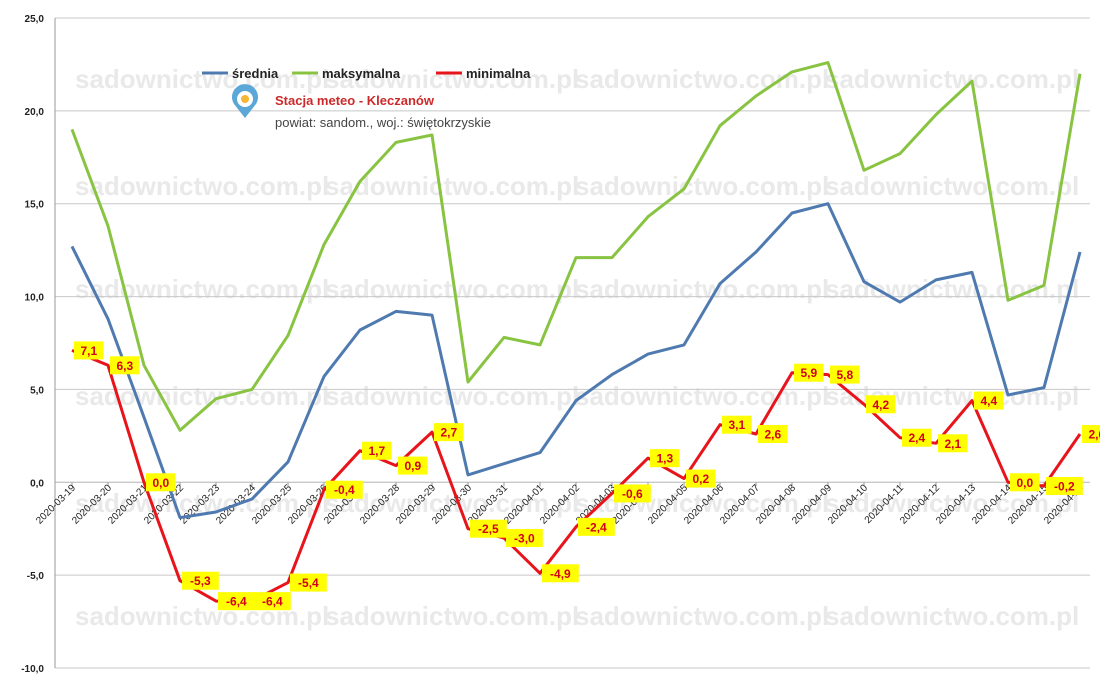 The width and height of the screenshot is (1100, 682). I want to click on data-label-text: 6,3, so click(124, 366).